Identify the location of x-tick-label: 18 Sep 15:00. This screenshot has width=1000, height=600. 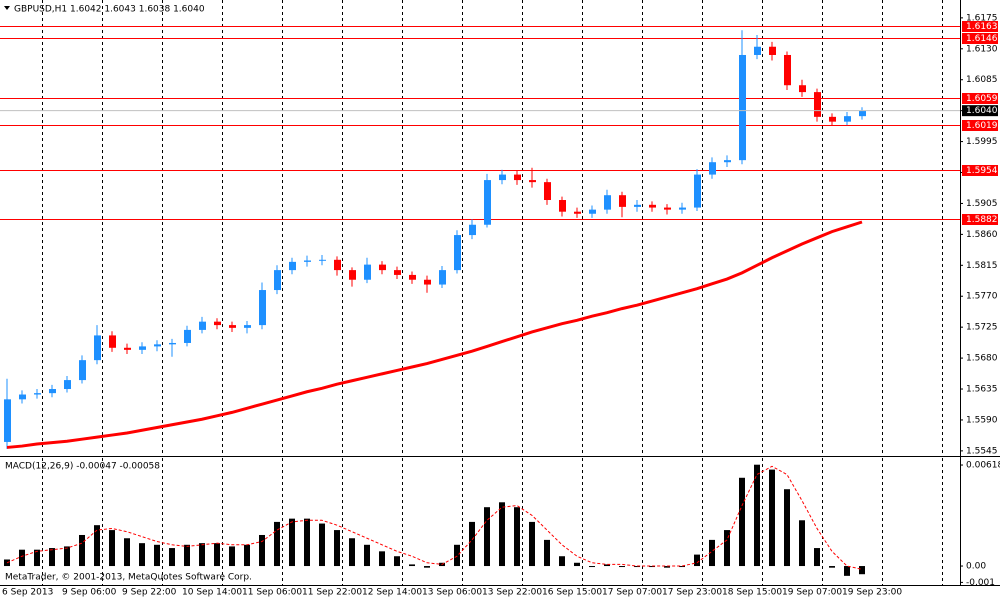
(752, 593).